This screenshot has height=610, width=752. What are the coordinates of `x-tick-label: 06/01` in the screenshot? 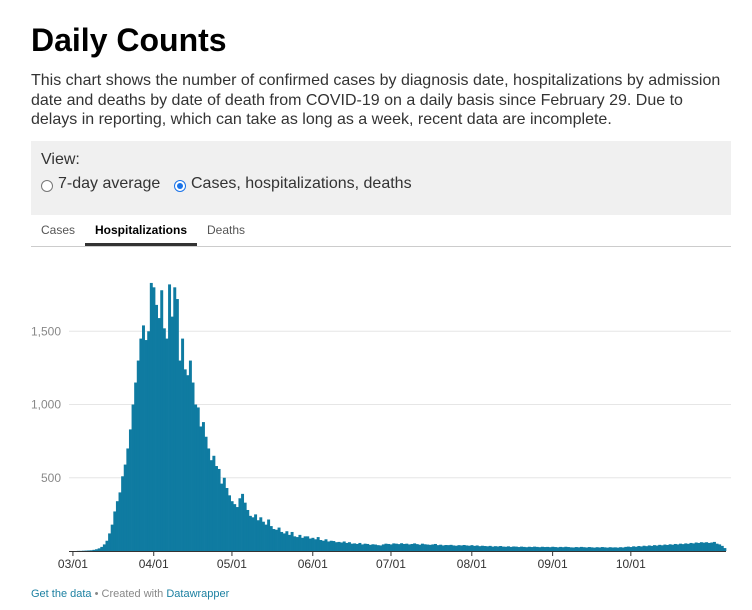 It's located at (313, 564).